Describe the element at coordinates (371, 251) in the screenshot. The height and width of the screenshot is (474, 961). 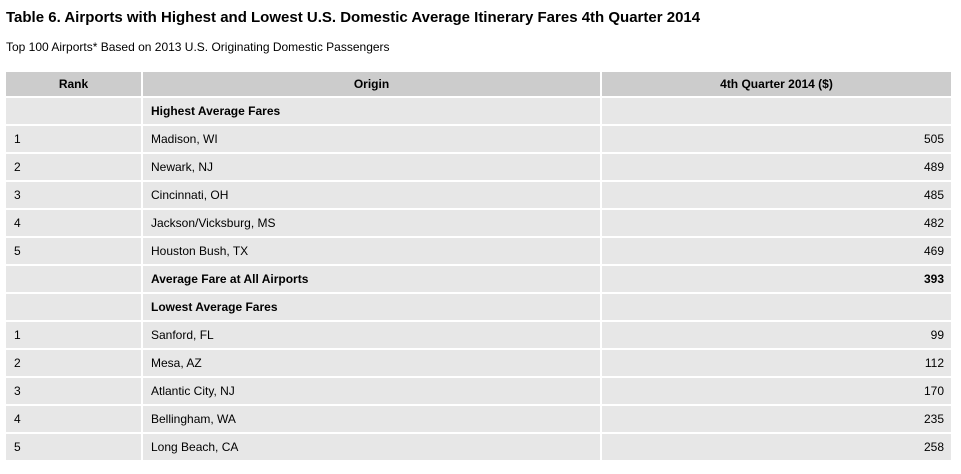
I see `origin-cell: Houston Bush, TX` at that location.